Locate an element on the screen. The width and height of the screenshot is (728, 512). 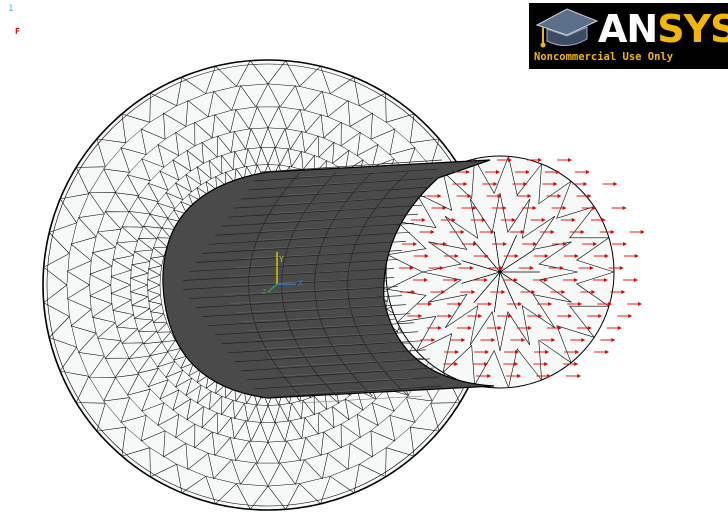
ansys-logo: ANSYS Noncommercial Use Only is located at coordinates (628, 36).